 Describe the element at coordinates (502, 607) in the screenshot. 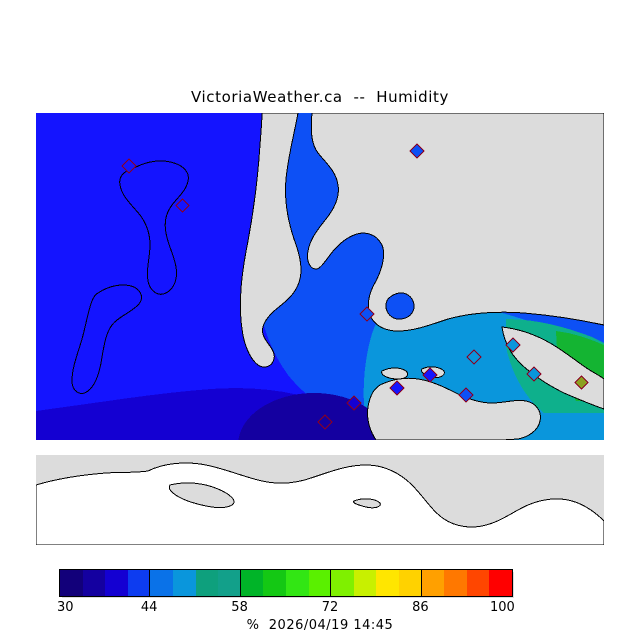

I see `colorbar-tick-label-100: 100` at that location.